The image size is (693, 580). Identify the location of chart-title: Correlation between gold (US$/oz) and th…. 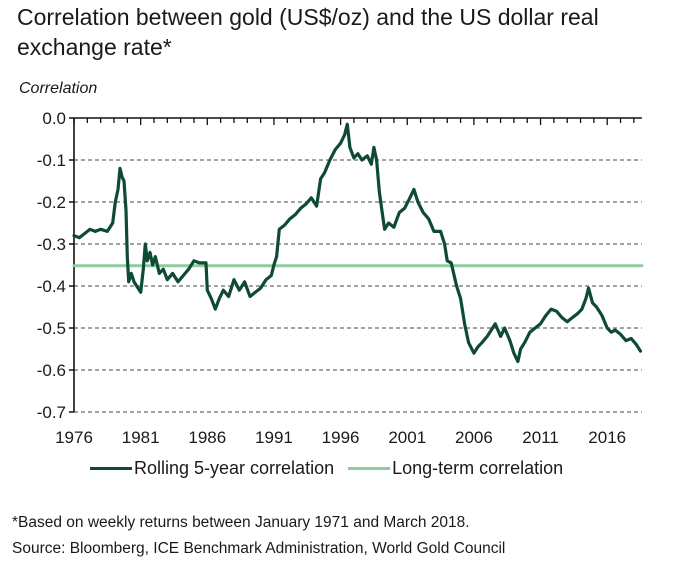
(308, 32).